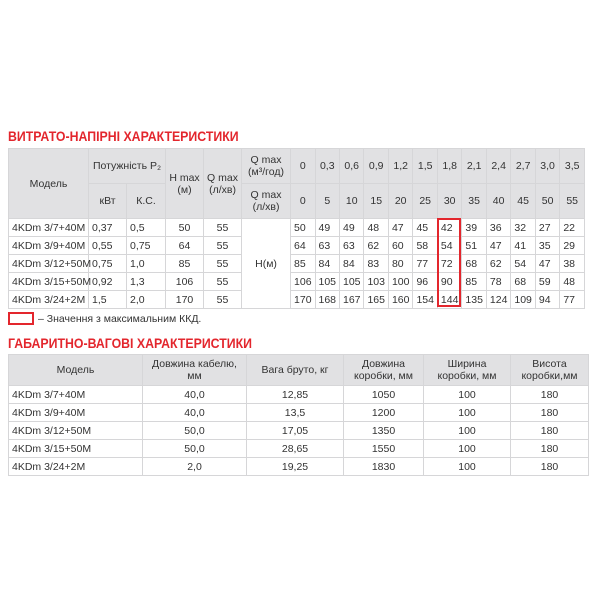 This screenshot has height=600, width=600. I want to click on head-value-cell: 49, so click(351, 227).